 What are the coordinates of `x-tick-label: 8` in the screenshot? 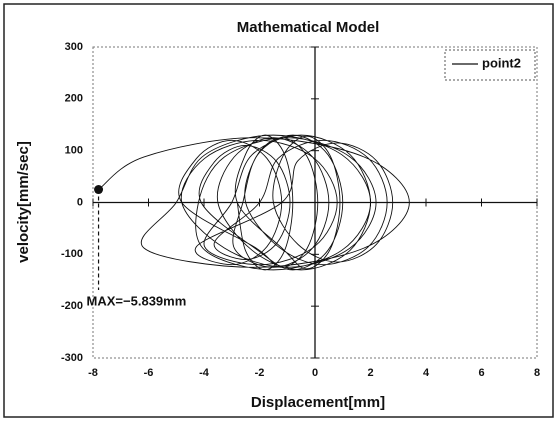 It's located at (537, 373).